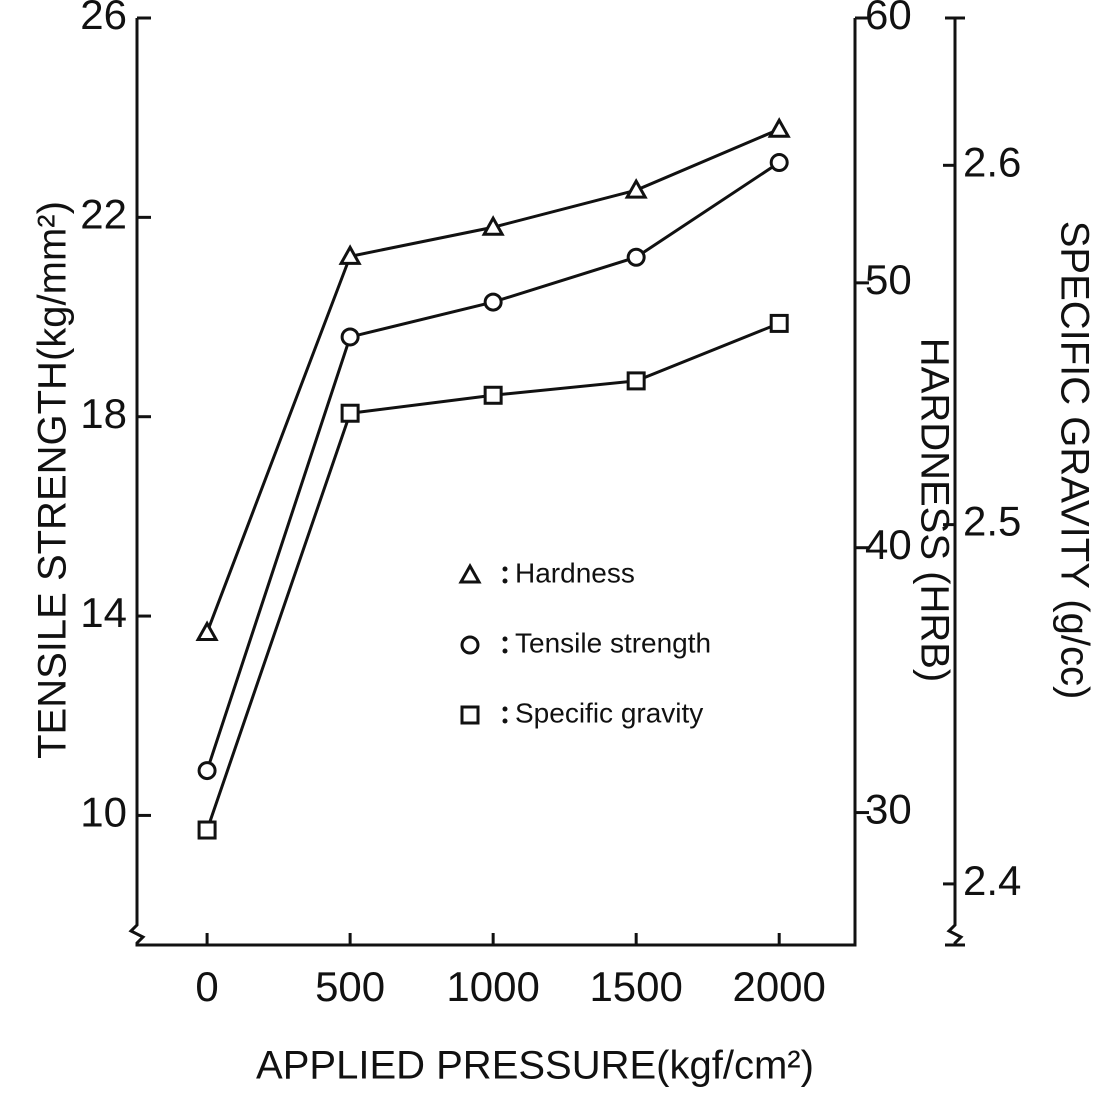  I want to click on x-tick-label: 500, so click(350, 986).